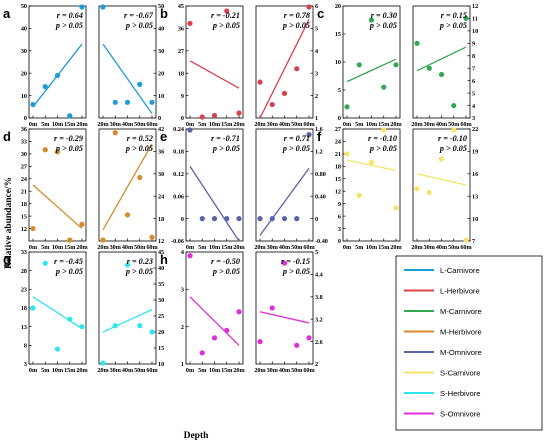 The height and width of the screenshot is (446, 550). Describe the element at coordinates (190, 124) in the screenshot. I see `x-tick-label: 0m` at that location.